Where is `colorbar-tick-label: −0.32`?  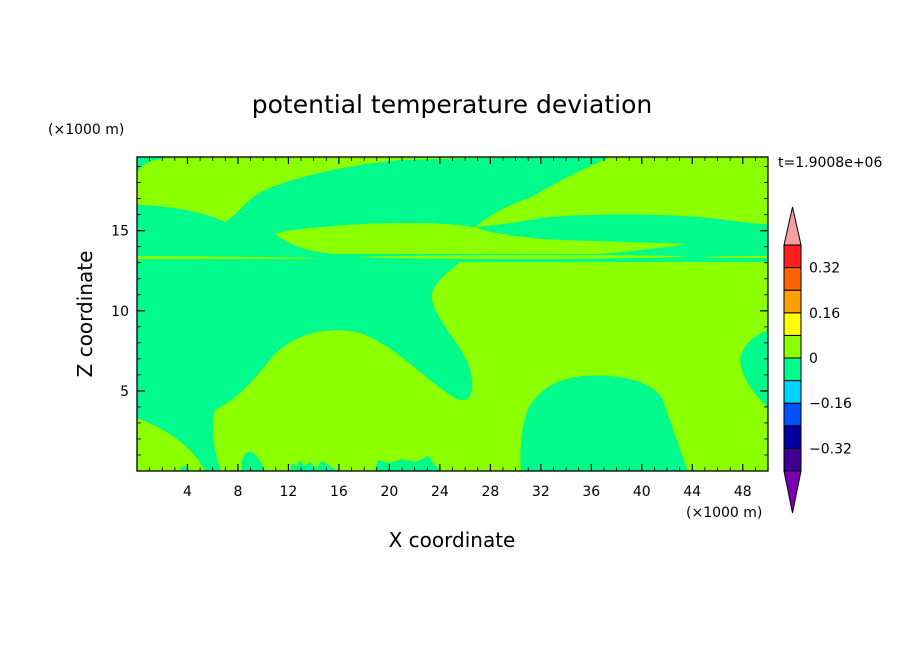 colorbar-tick-label: −0.32 is located at coordinates (830, 449).